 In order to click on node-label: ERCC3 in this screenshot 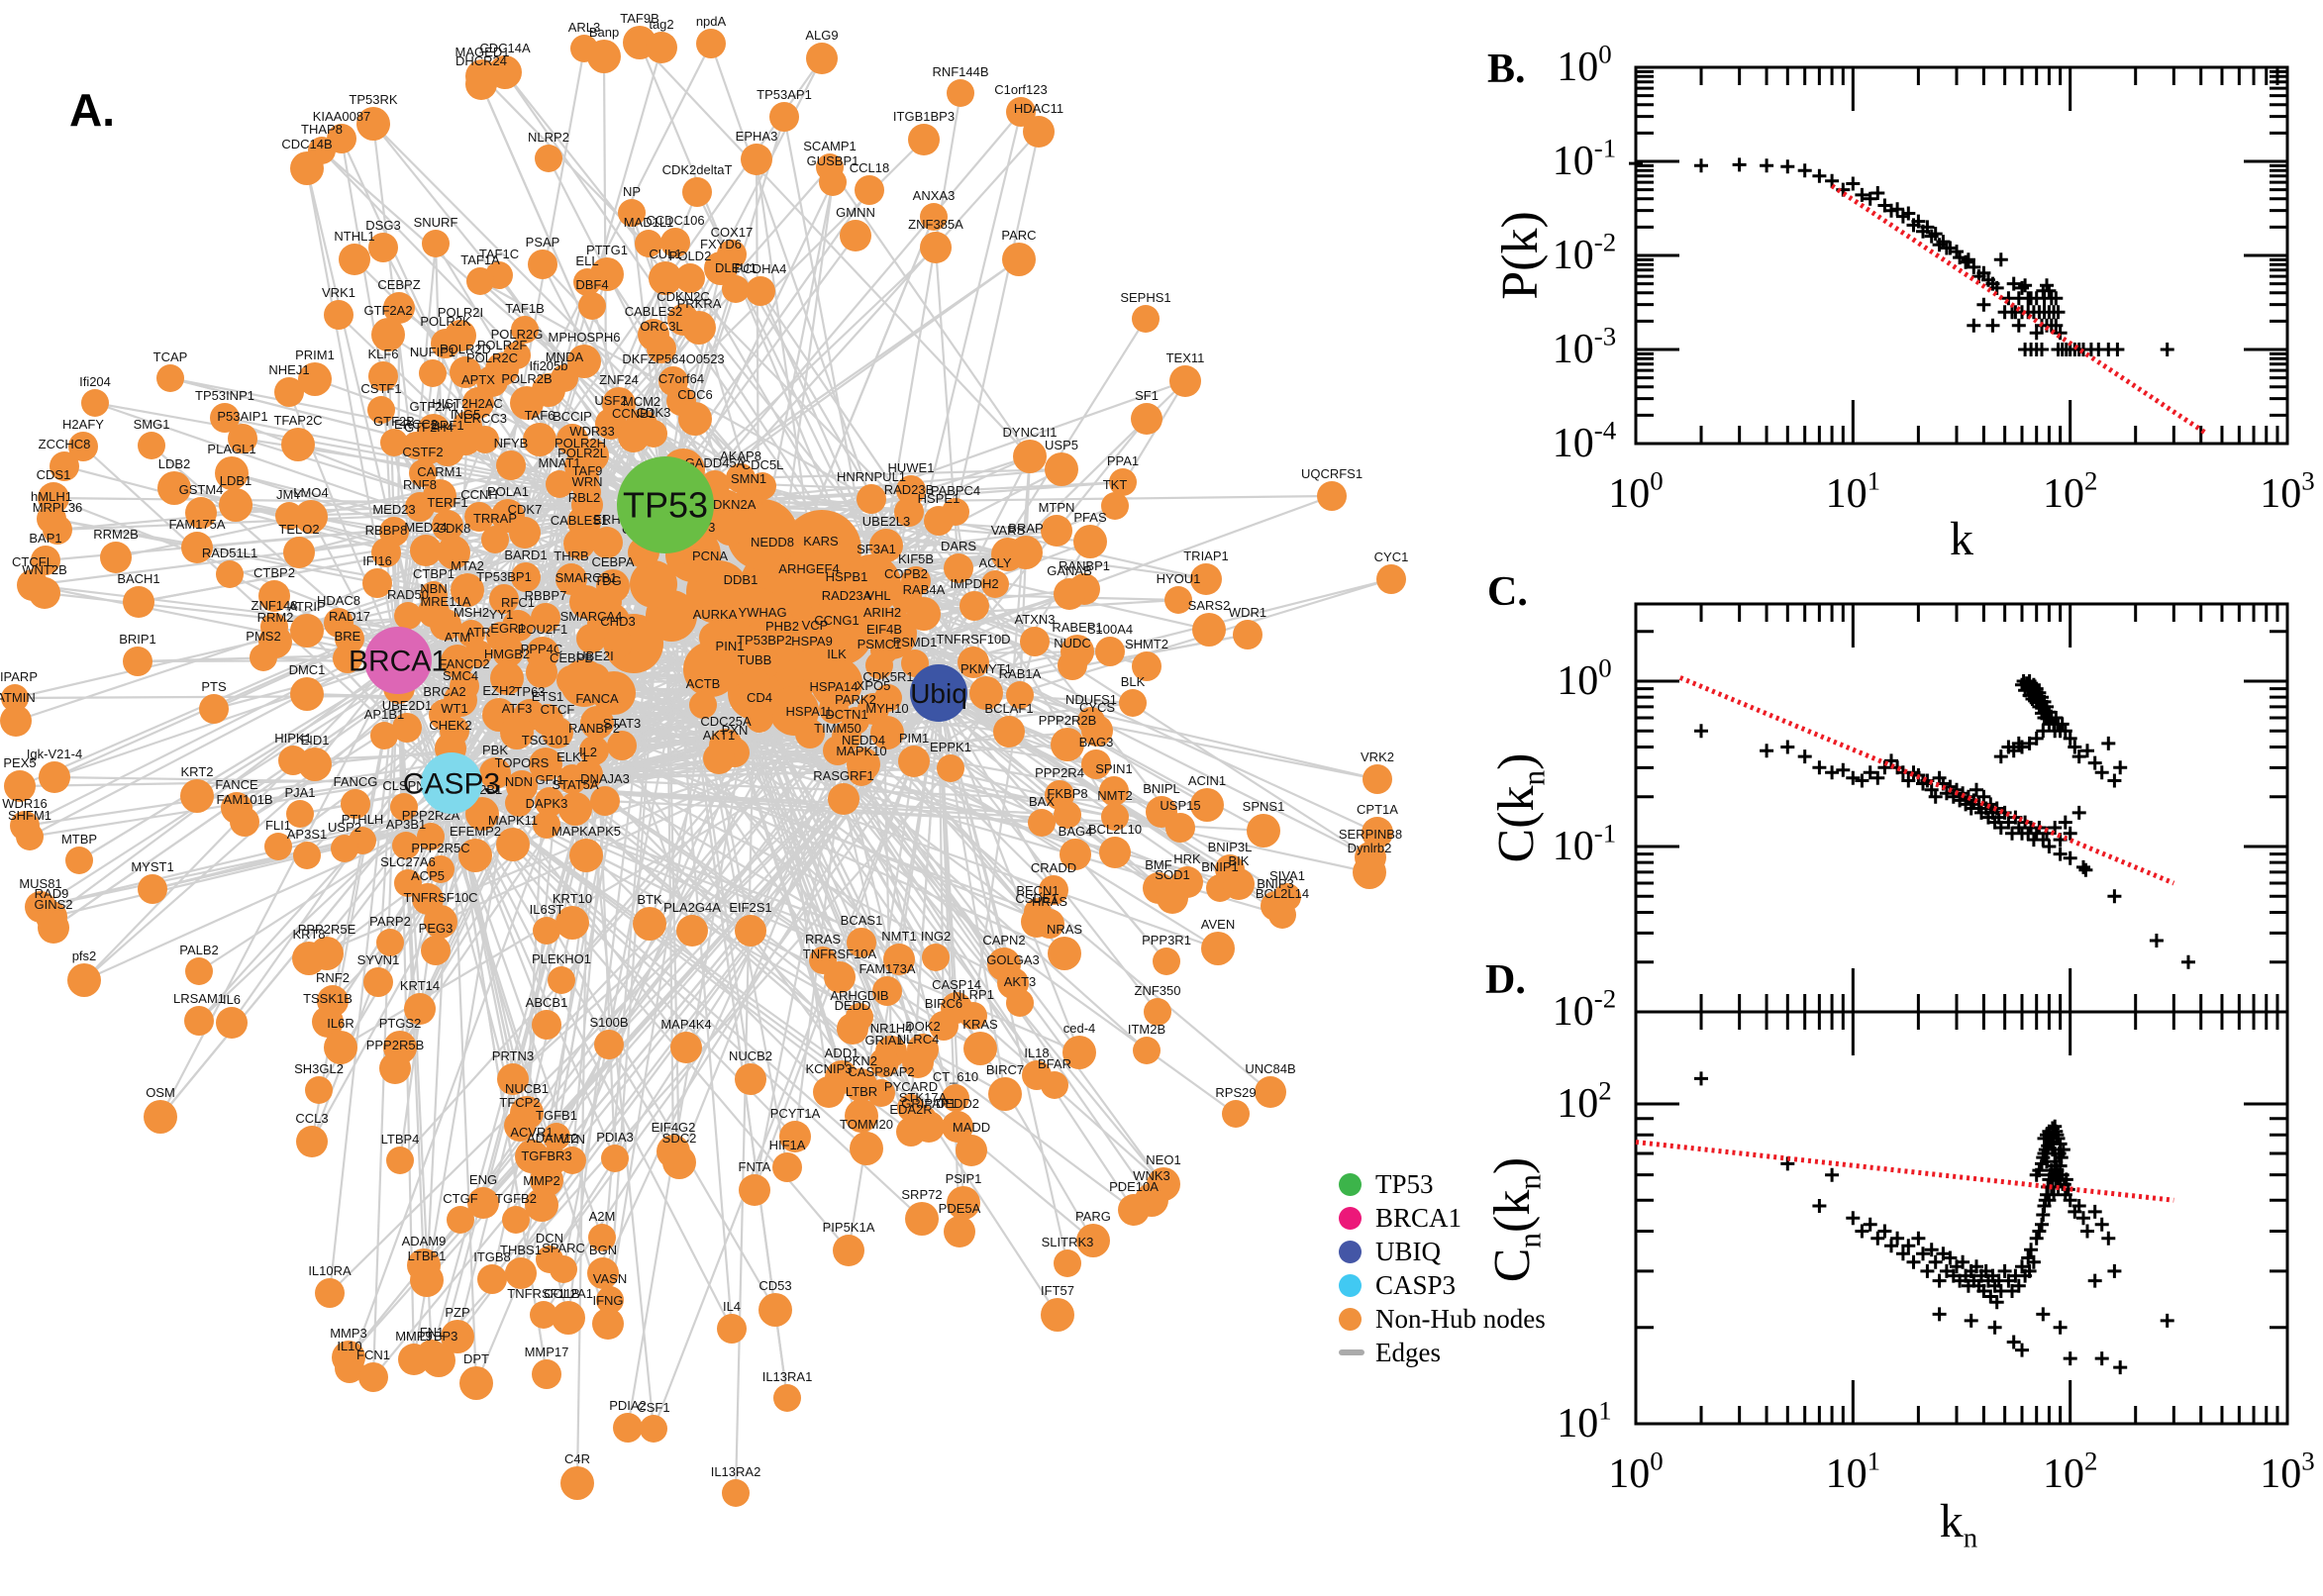, I will do `click(485, 418)`.